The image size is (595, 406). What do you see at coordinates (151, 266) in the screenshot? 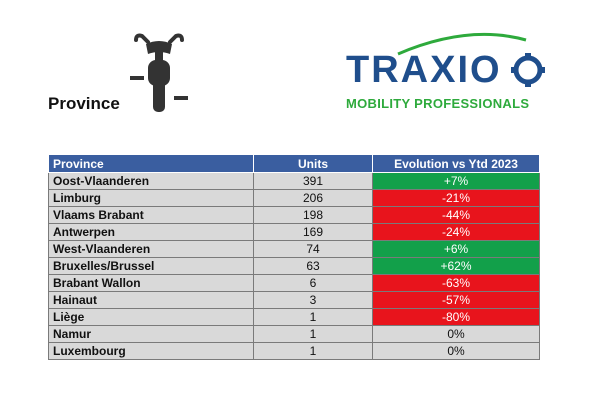
I see `province-cell: Bruxelles/Brussel` at bounding box center [151, 266].